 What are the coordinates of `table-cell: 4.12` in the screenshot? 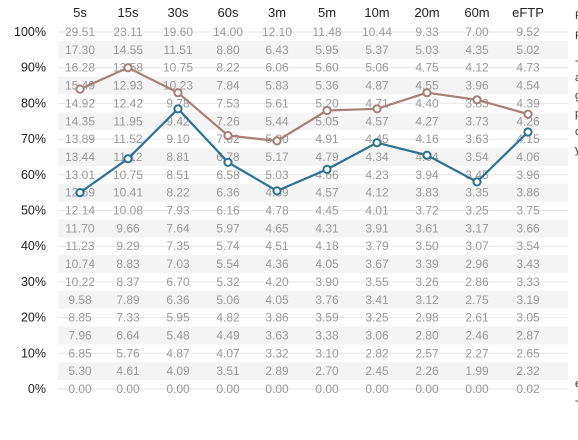 It's located at (377, 193).